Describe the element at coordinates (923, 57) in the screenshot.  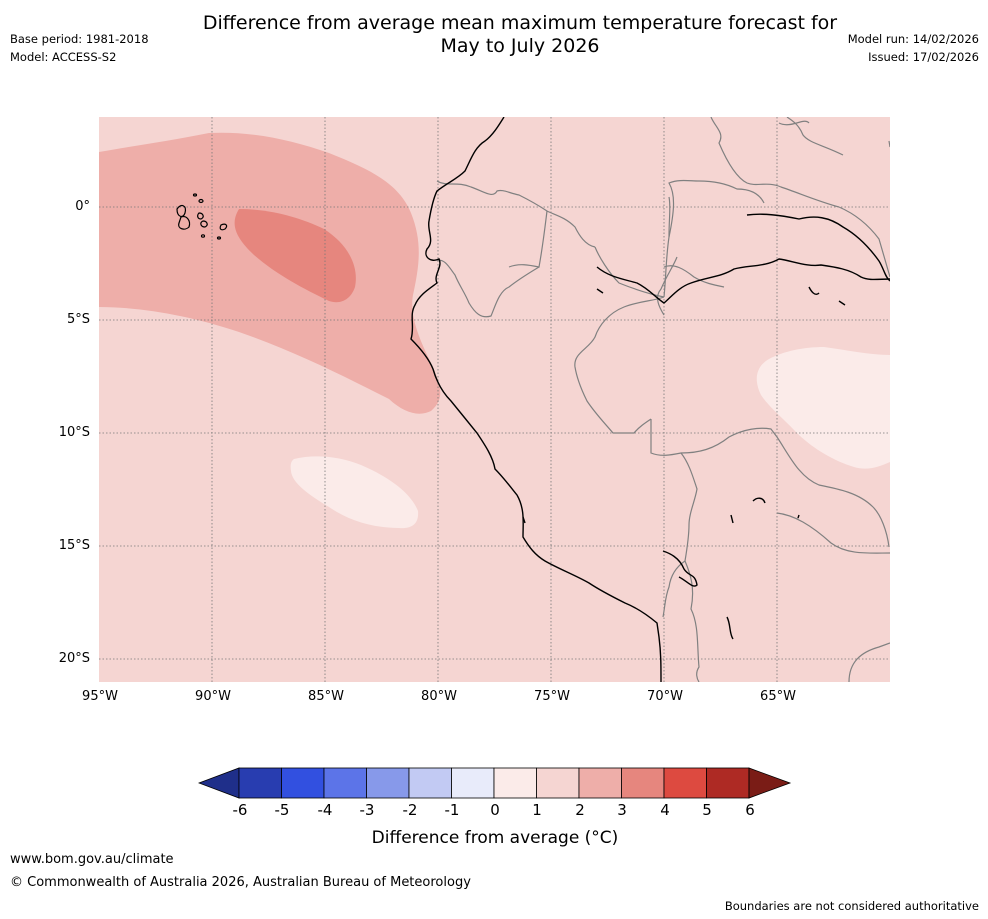
I see `issued-date: Issued: 17/02/2026` at that location.